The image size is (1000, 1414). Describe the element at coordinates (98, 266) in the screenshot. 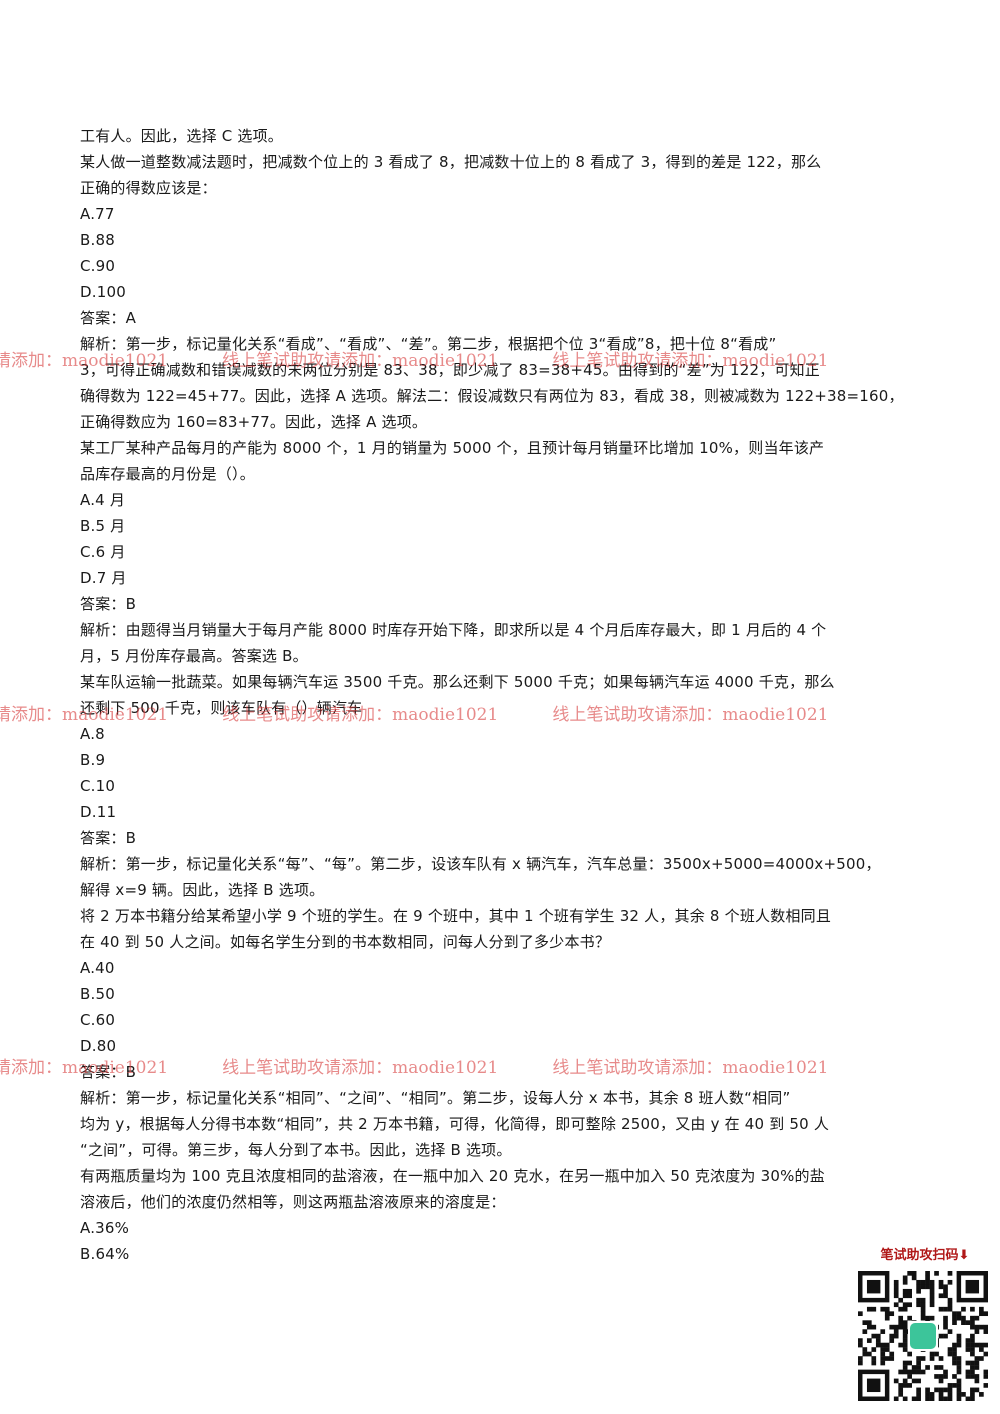

I see `option-line: C.90` at that location.